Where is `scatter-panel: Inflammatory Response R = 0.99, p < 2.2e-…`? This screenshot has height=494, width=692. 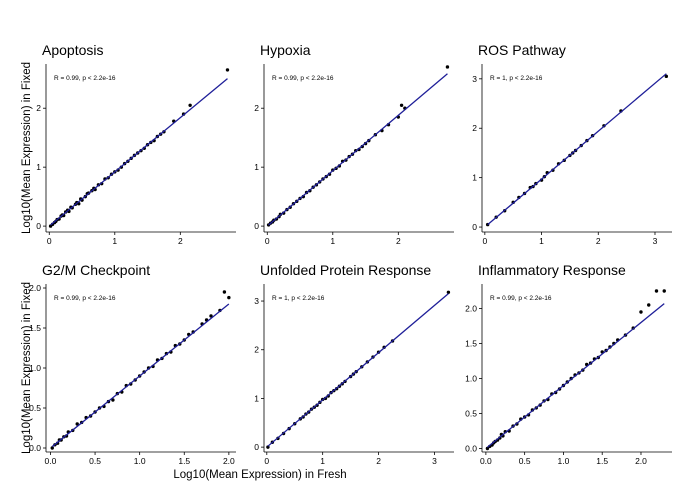
scatter-panel: Inflammatory Response R = 0.99, p < 2.2e-… is located at coordinates (568, 364).